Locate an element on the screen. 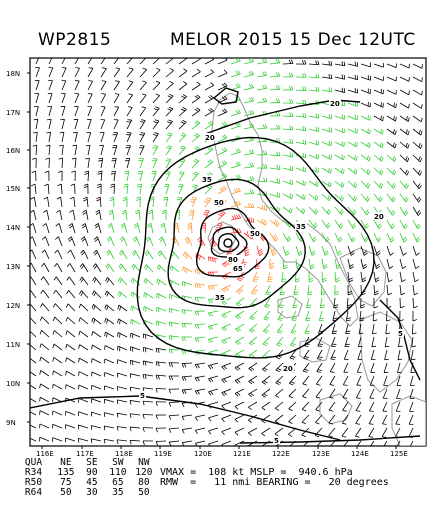 Image resolution: width=433 pixels, height=507 pixels. lat-label: 12N is located at coordinates (13, 306).